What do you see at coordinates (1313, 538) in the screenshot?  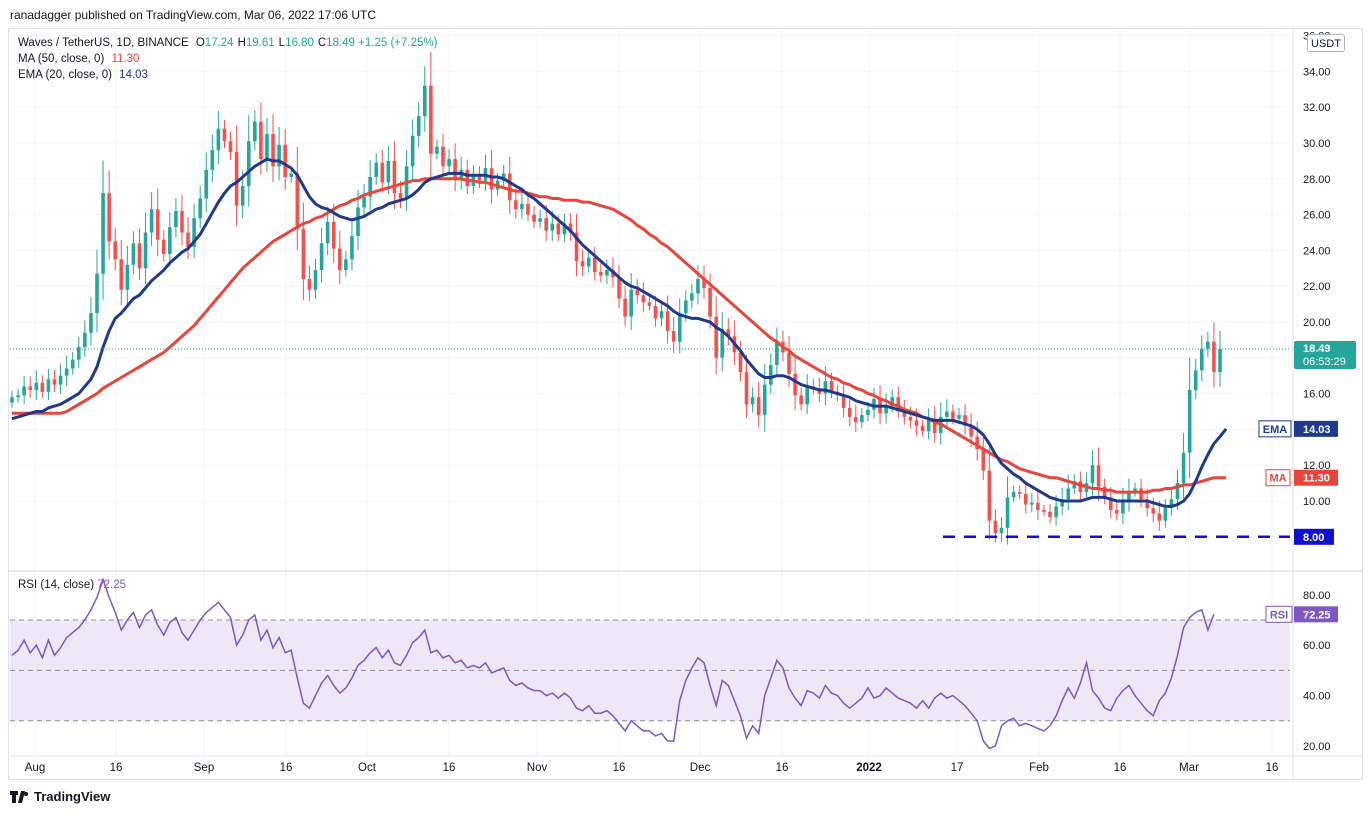 I see `support-badge-value: 8.00` at bounding box center [1313, 538].